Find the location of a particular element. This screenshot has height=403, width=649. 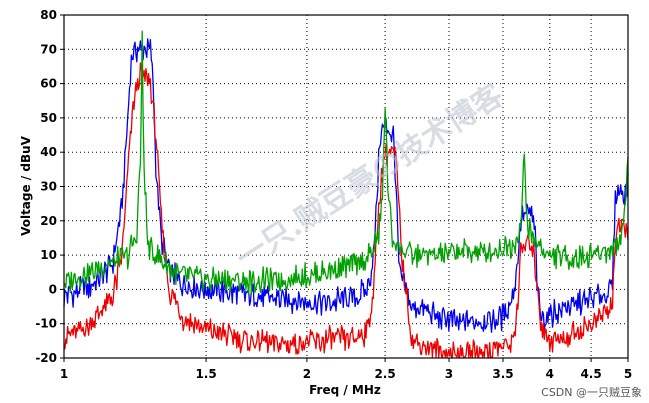

y-tick-label: 0 is located at coordinates (53, 289).